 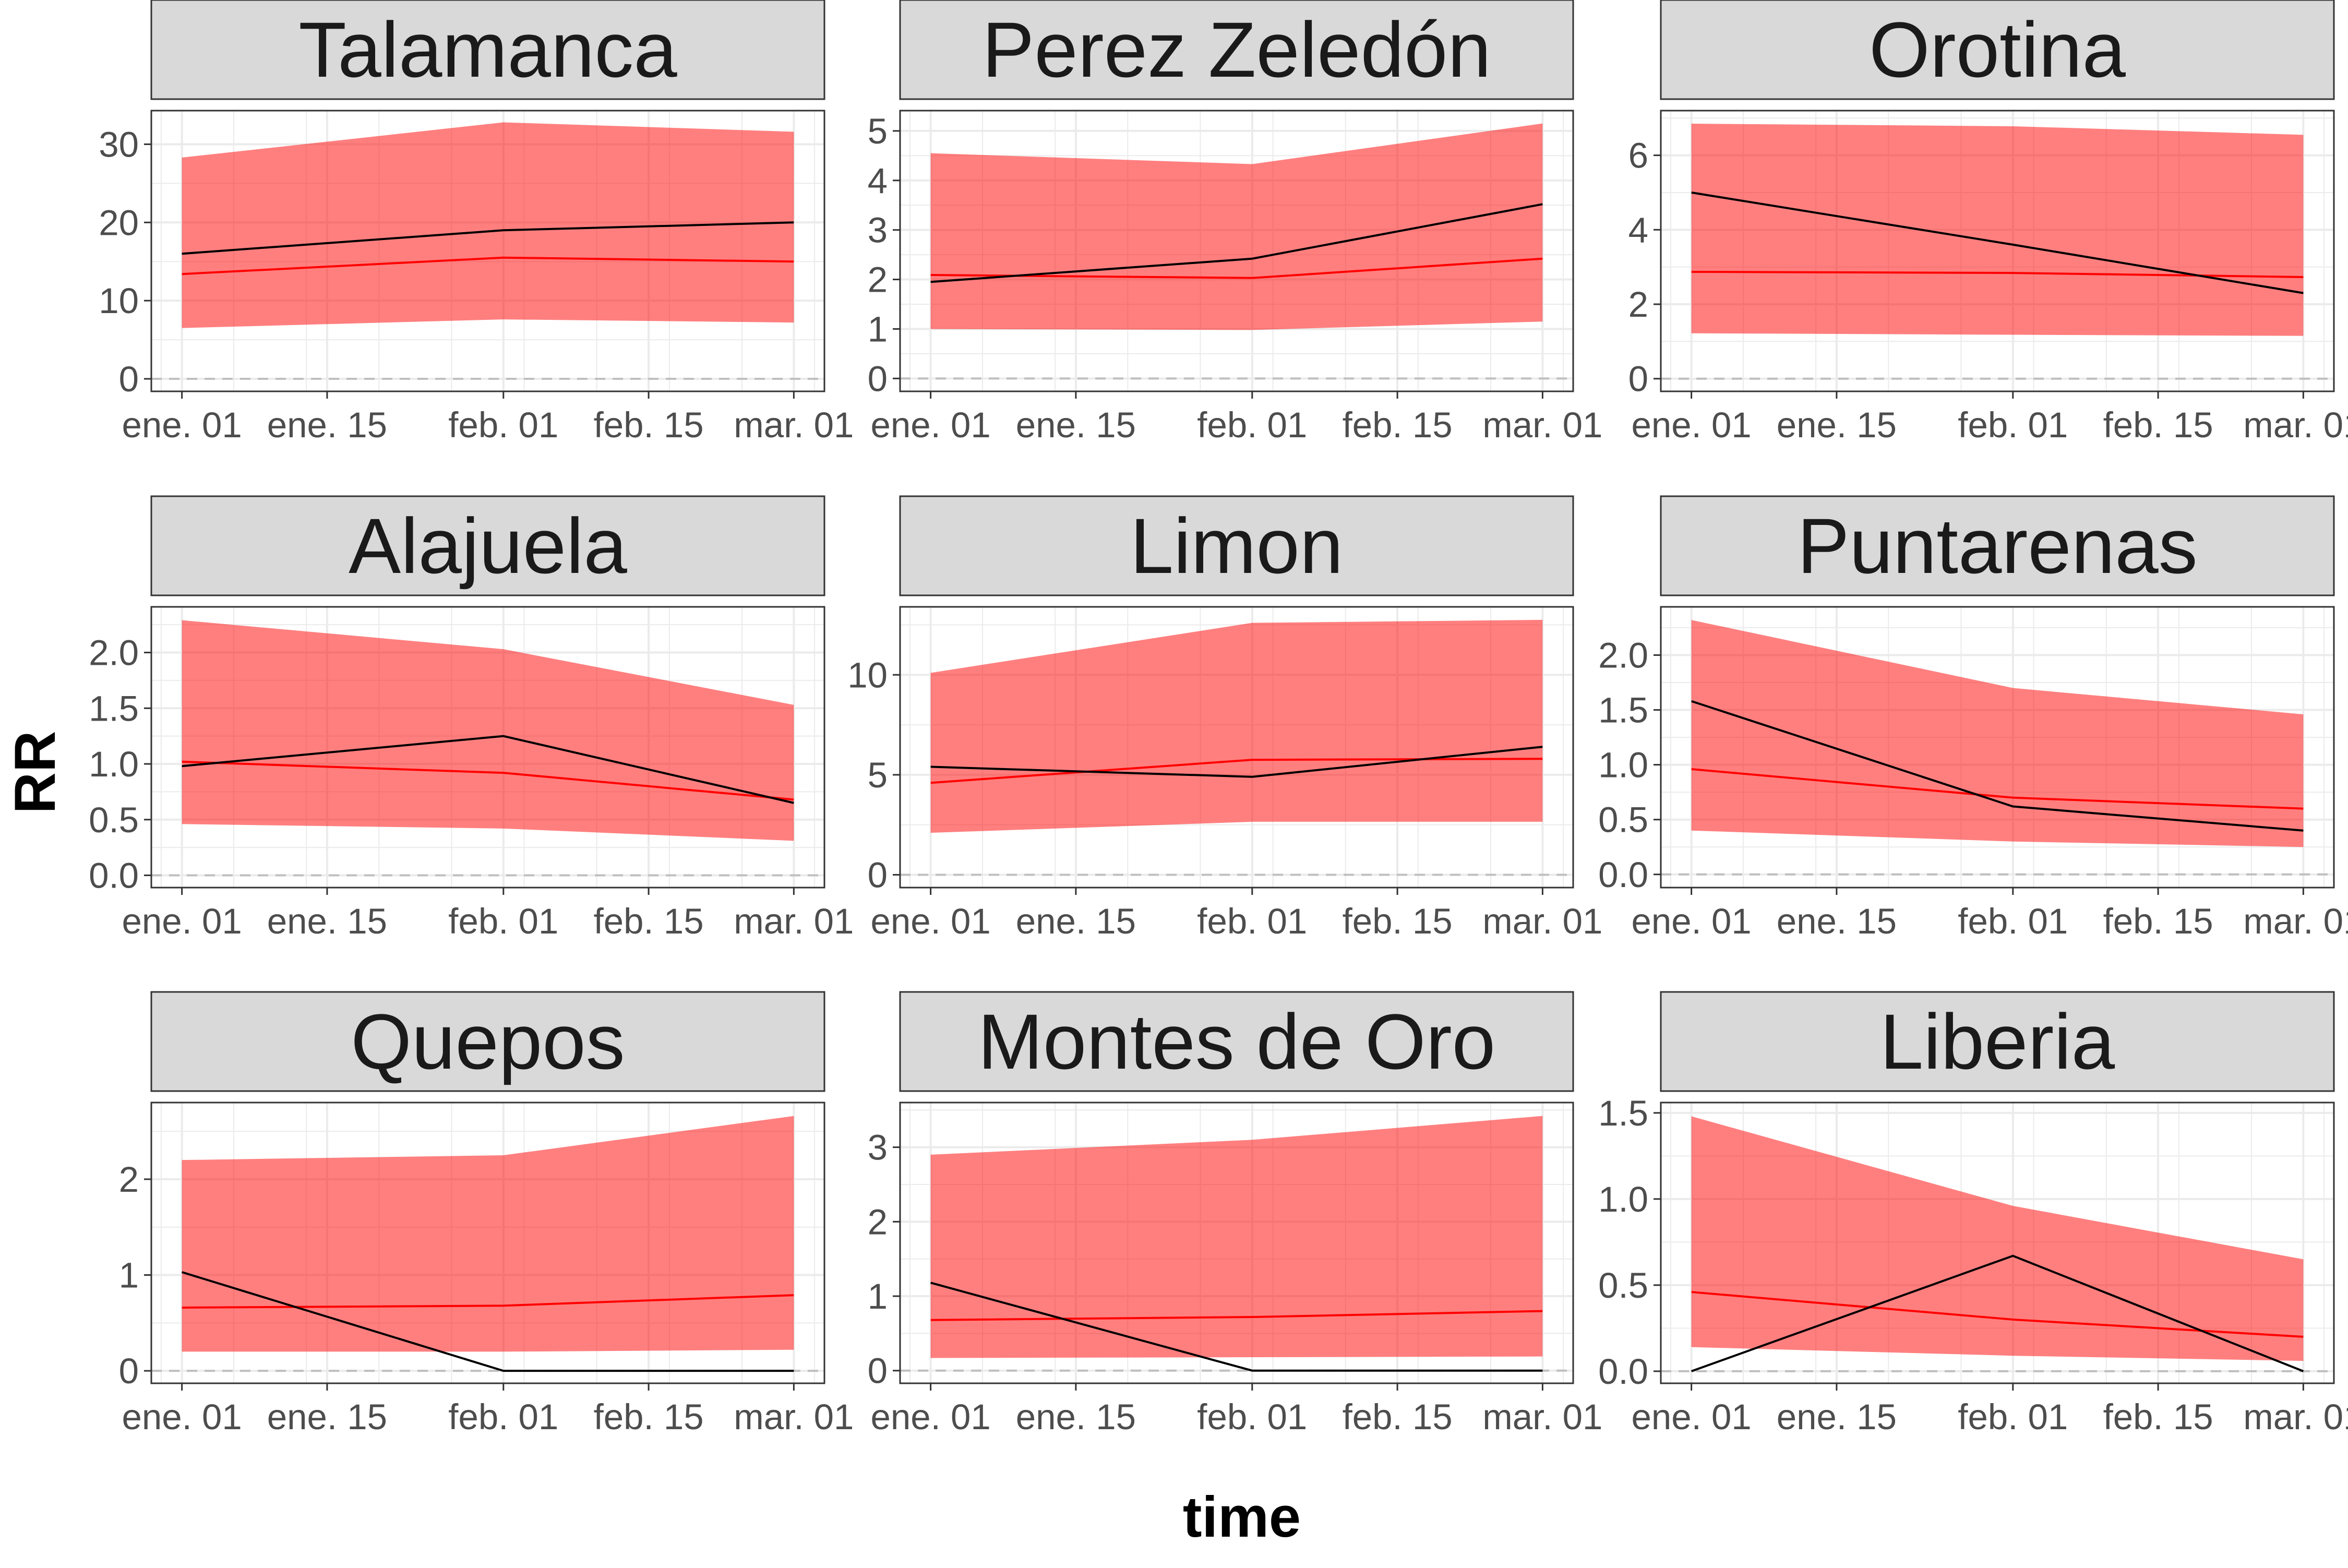 What do you see at coordinates (119, 301) in the screenshot?
I see `y-tick-label: 10` at bounding box center [119, 301].